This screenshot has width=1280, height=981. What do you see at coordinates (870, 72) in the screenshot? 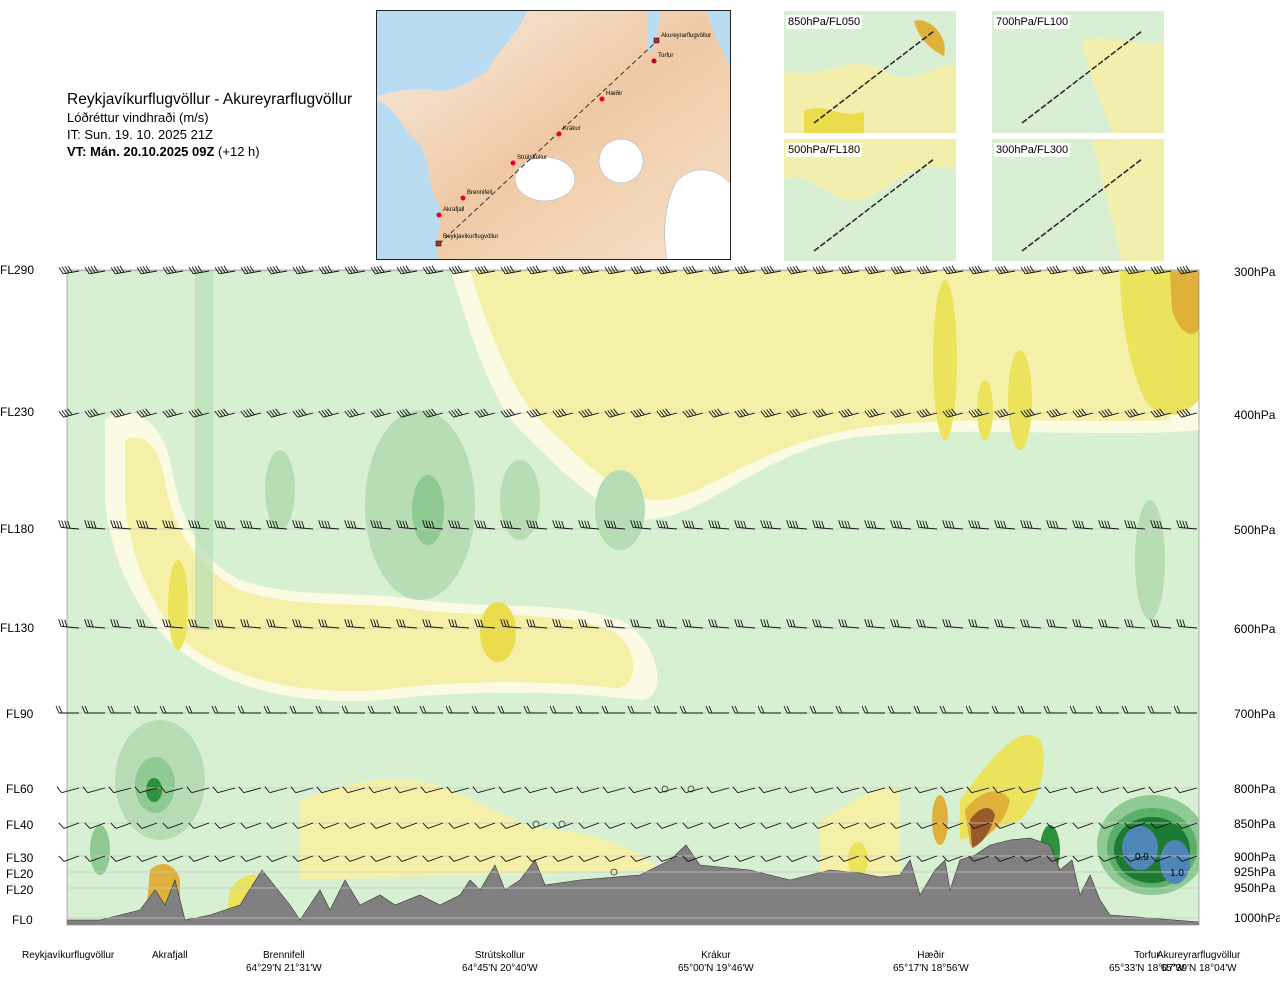
I see `thumbnail-850: 850hPa/FL050` at bounding box center [870, 72].